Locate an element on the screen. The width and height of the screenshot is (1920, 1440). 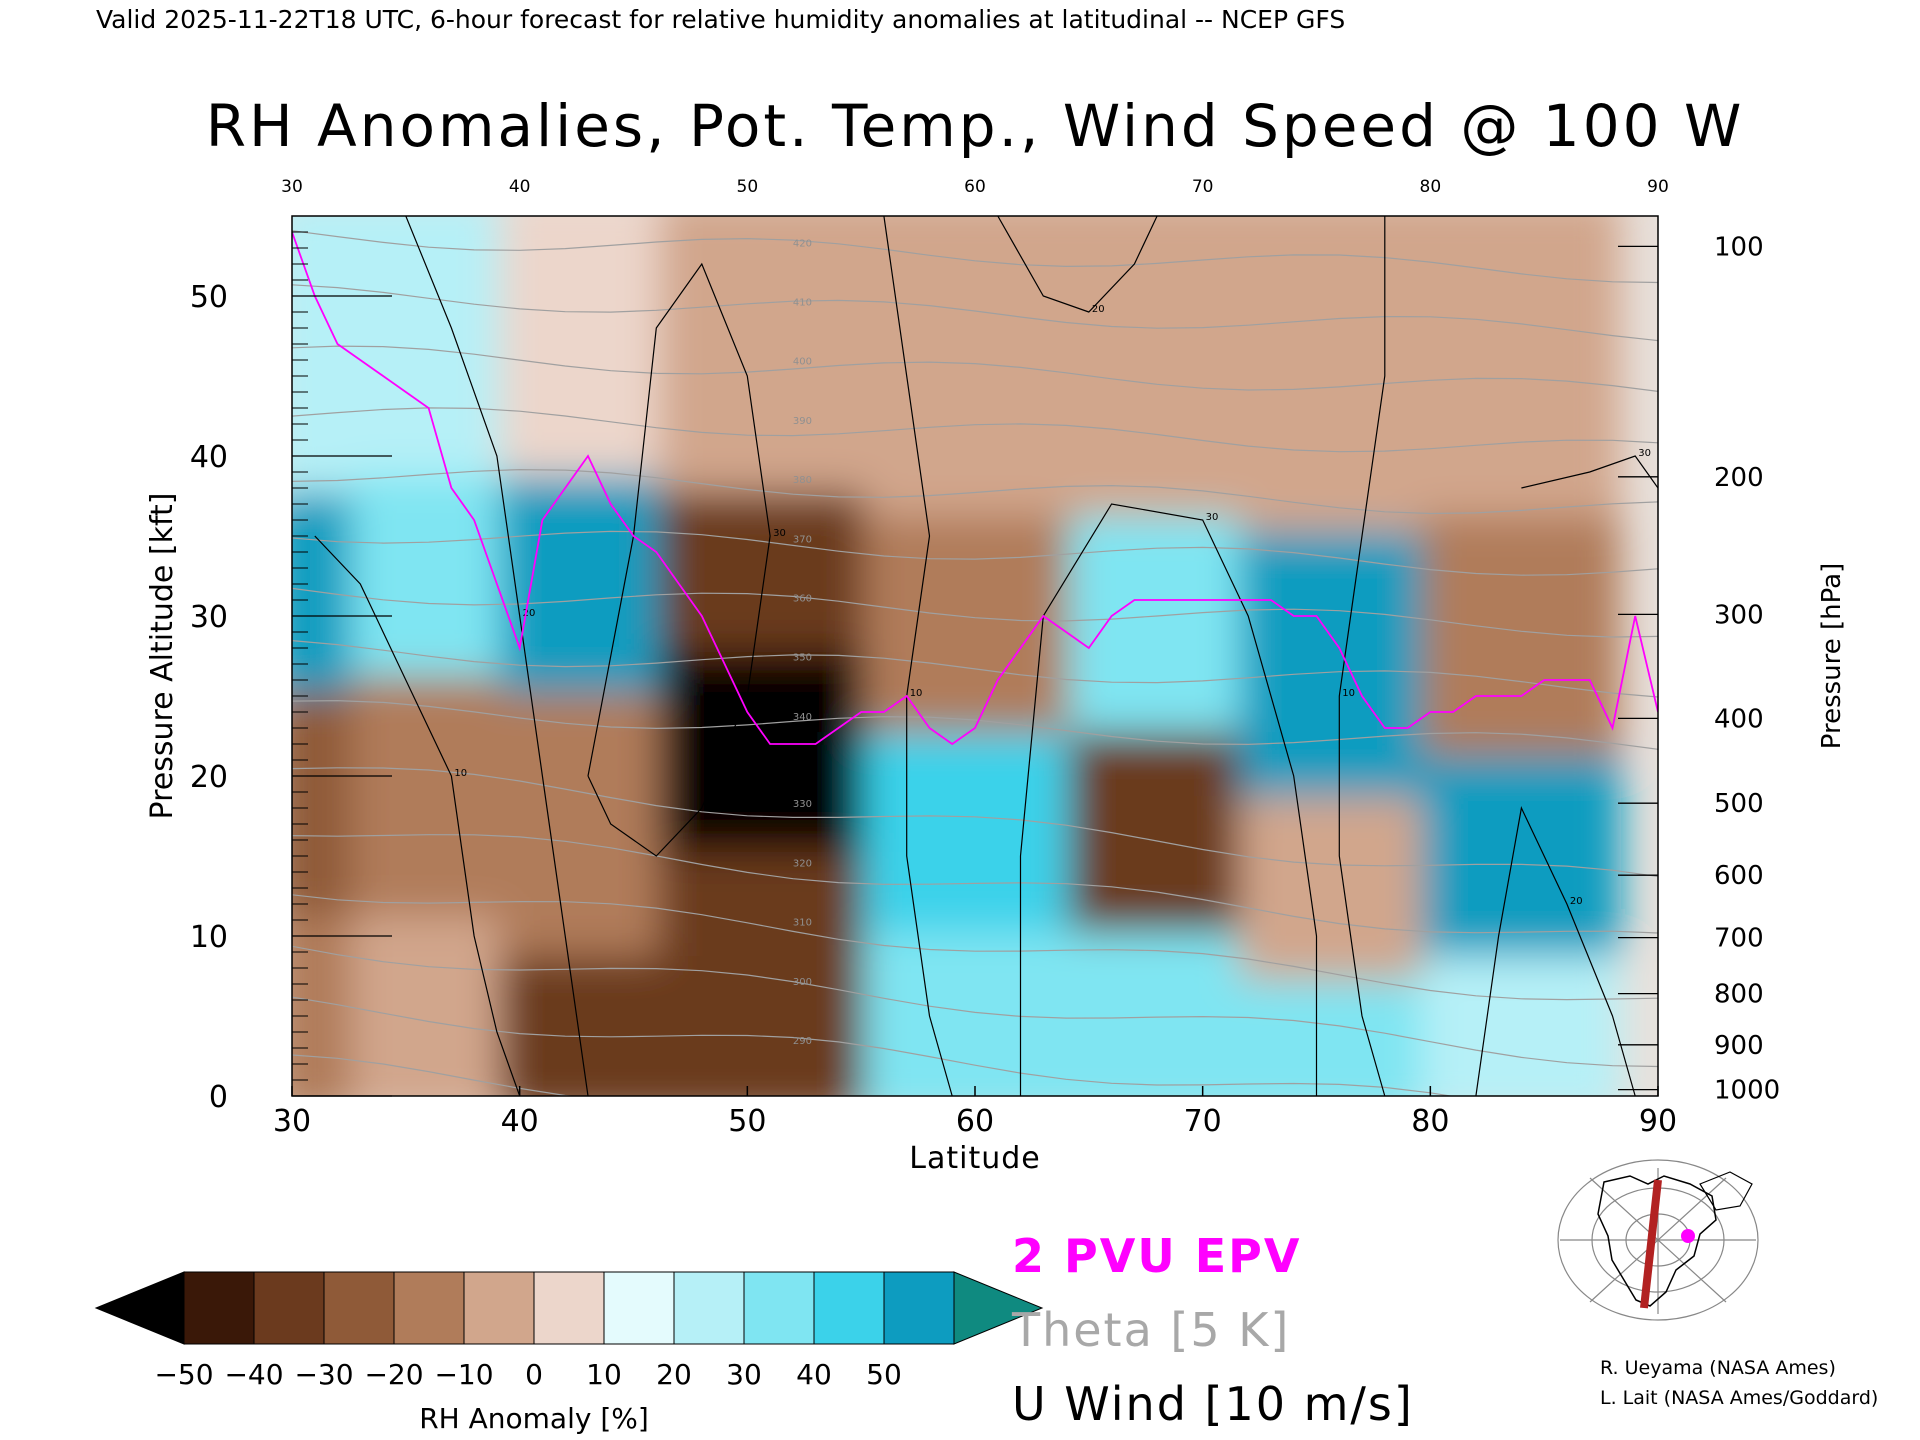
theta-contour-label: 420 is located at coordinates (802, 243).